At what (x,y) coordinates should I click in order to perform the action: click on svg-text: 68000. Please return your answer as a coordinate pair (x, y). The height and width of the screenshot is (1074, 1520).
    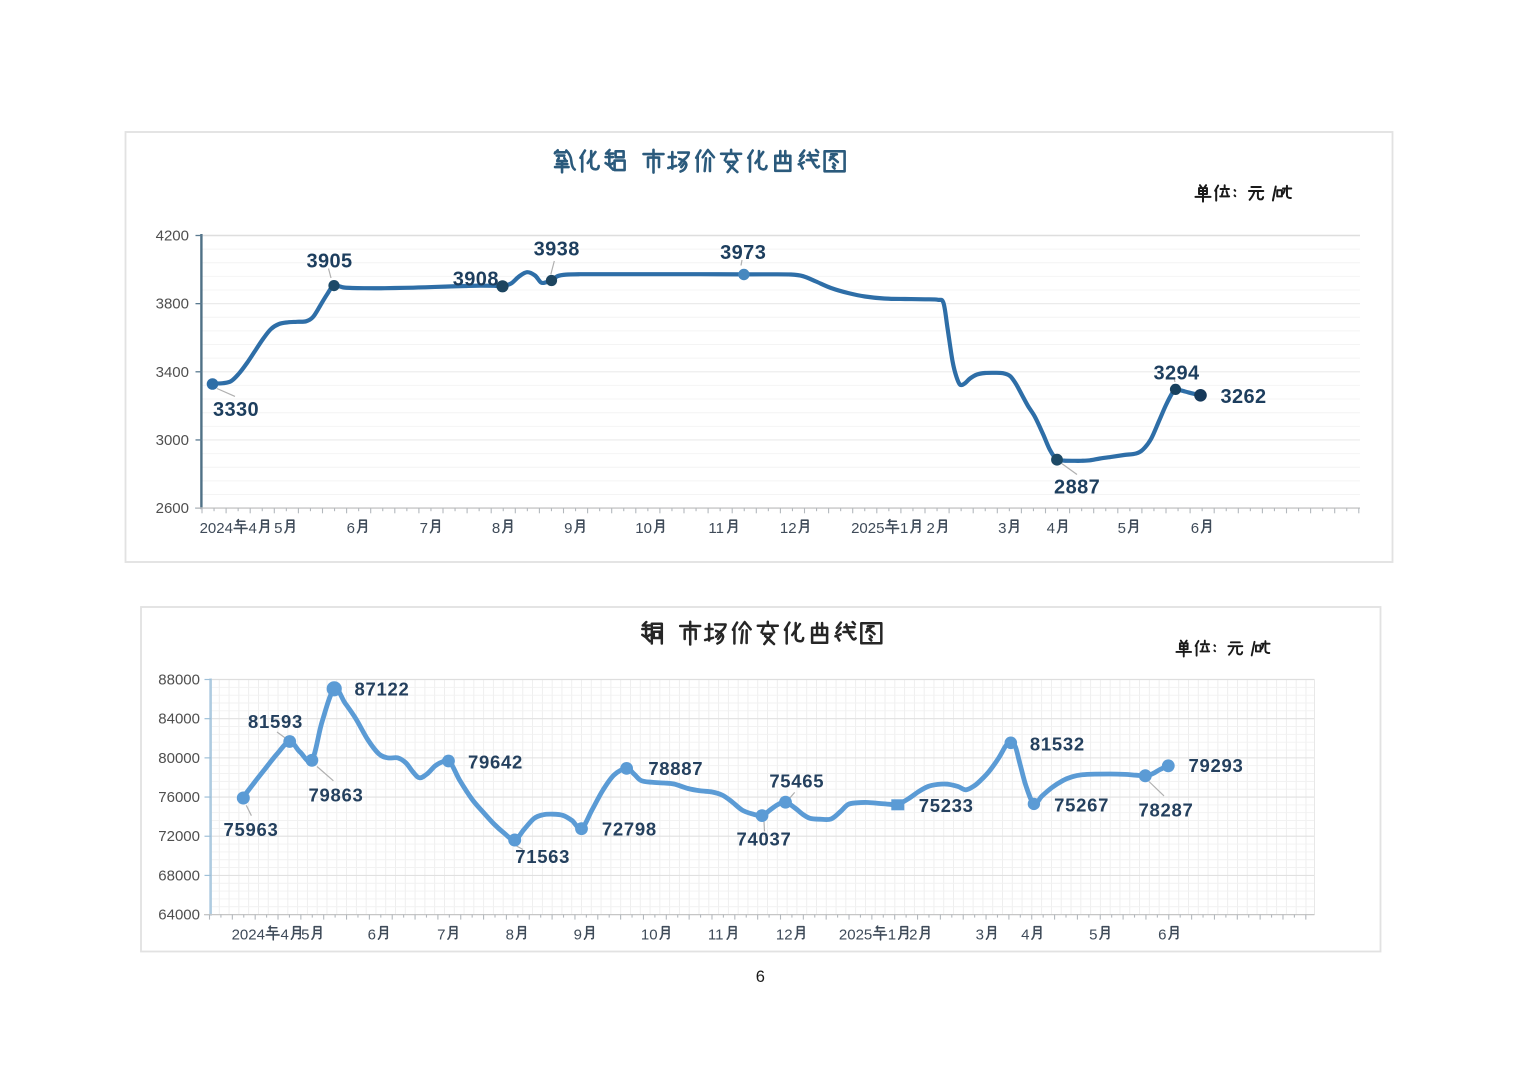
    Looking at the image, I should click on (179, 875).